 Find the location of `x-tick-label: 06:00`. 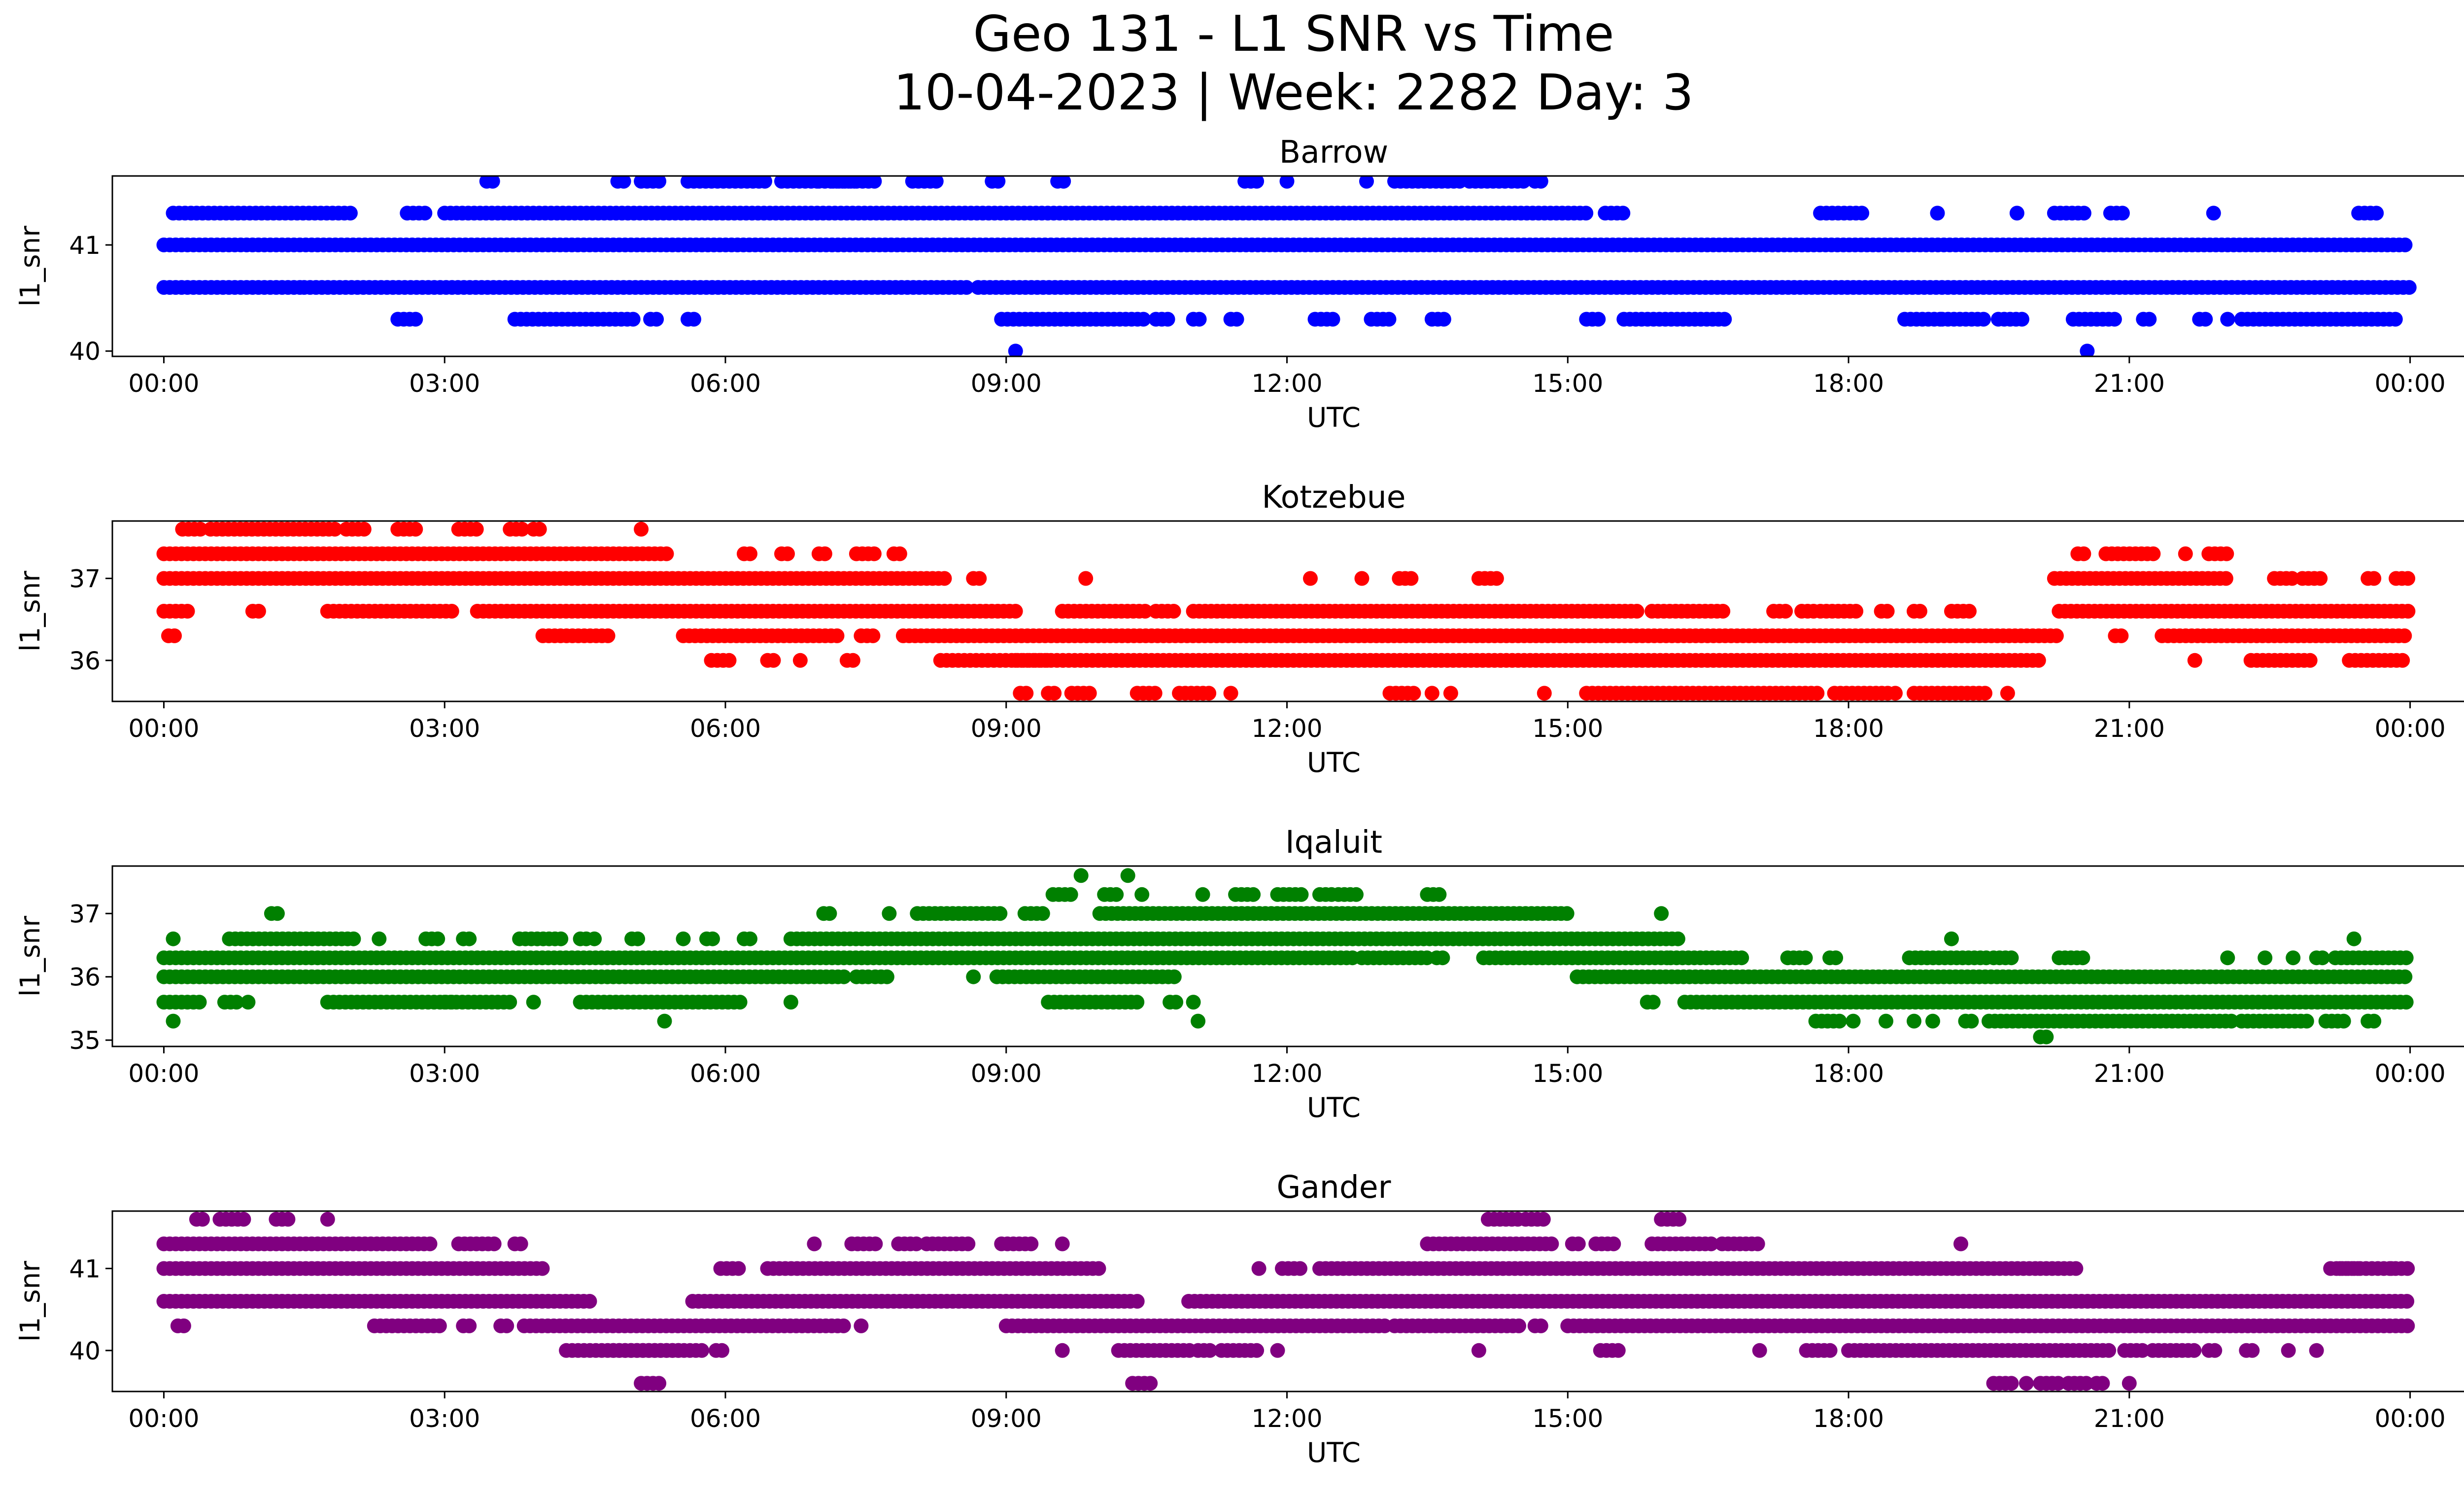

x-tick-label: 06:00 is located at coordinates (725, 728).